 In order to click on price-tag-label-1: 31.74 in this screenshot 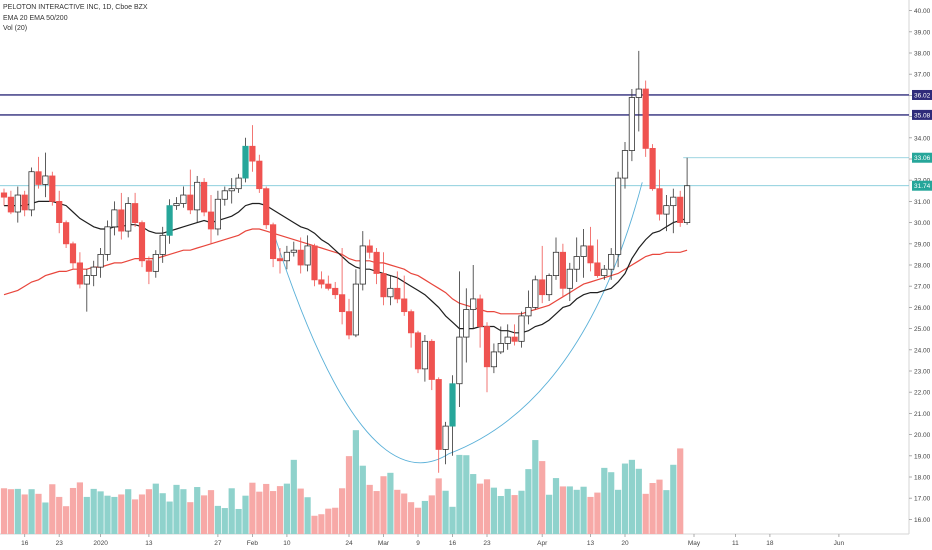, I will do `click(922, 186)`.